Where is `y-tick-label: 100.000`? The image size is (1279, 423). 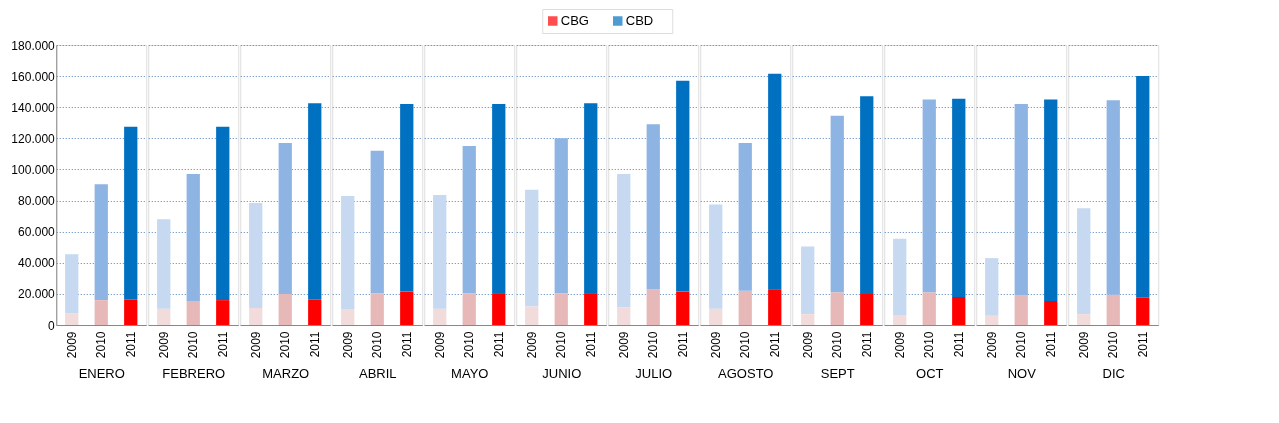
y-tick-label: 100.000 is located at coordinates (33, 169).